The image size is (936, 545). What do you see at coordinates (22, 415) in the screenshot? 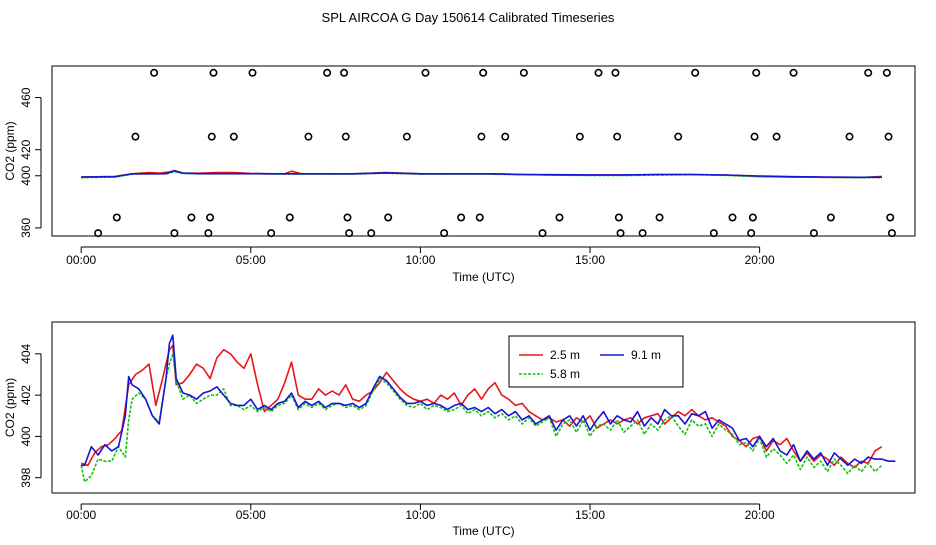
I see `y-axis: 398 400 402 404 CO2 (ppm)` at bounding box center [22, 415].